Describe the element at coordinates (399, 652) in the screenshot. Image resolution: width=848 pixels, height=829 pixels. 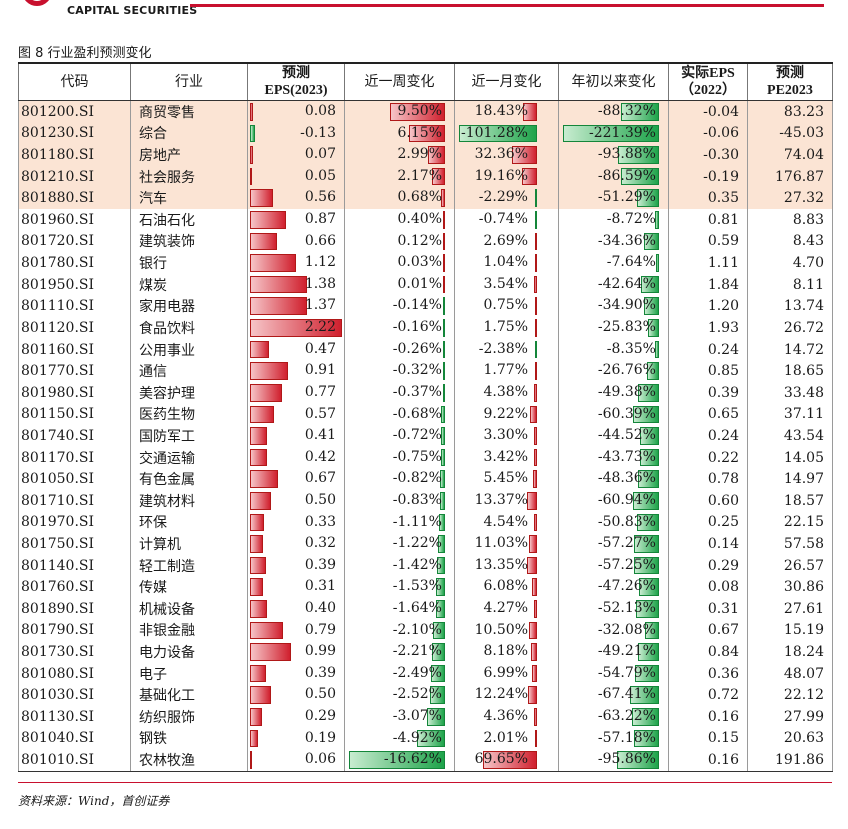
I see `cell-week: -2.21%` at that location.